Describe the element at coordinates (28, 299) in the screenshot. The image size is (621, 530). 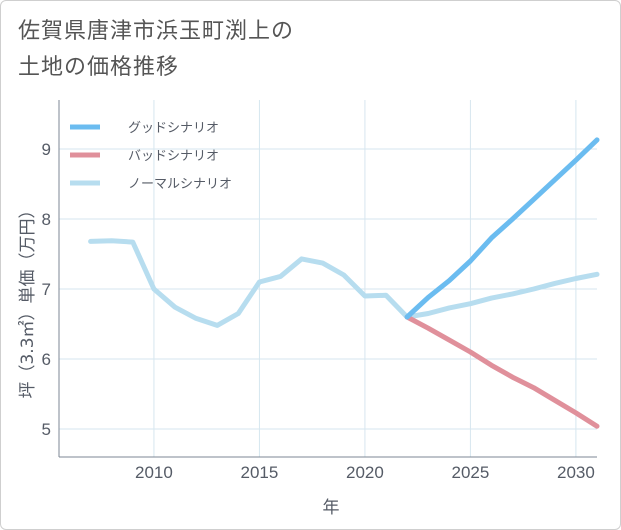
I see `y-axis-title: 坪（3.3㎡）単価（万円）` at that location.